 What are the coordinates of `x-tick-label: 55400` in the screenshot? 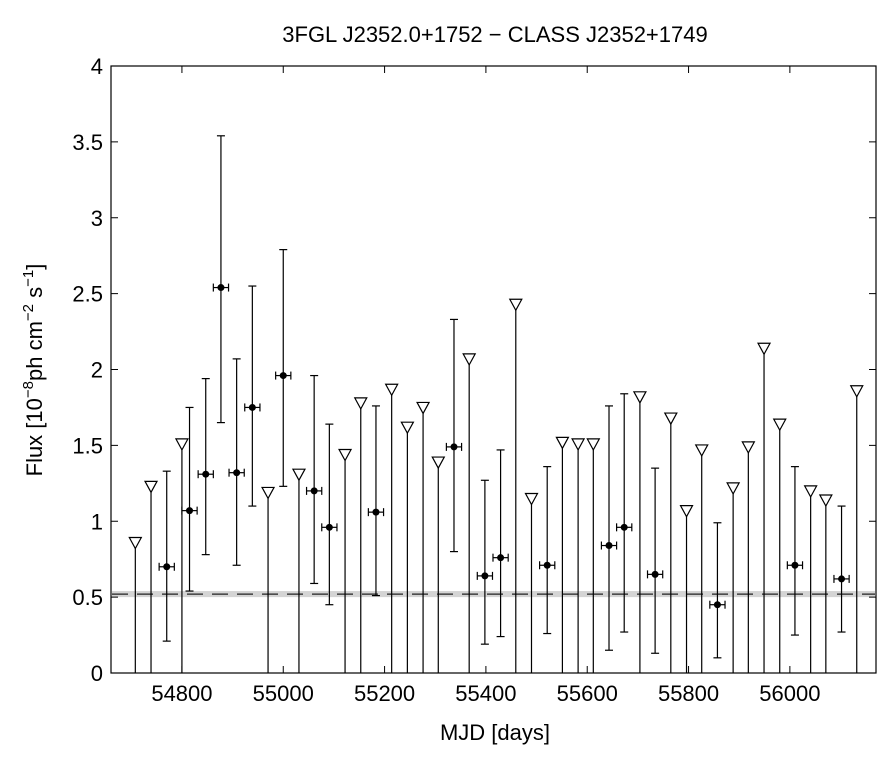 It's located at (485, 693).